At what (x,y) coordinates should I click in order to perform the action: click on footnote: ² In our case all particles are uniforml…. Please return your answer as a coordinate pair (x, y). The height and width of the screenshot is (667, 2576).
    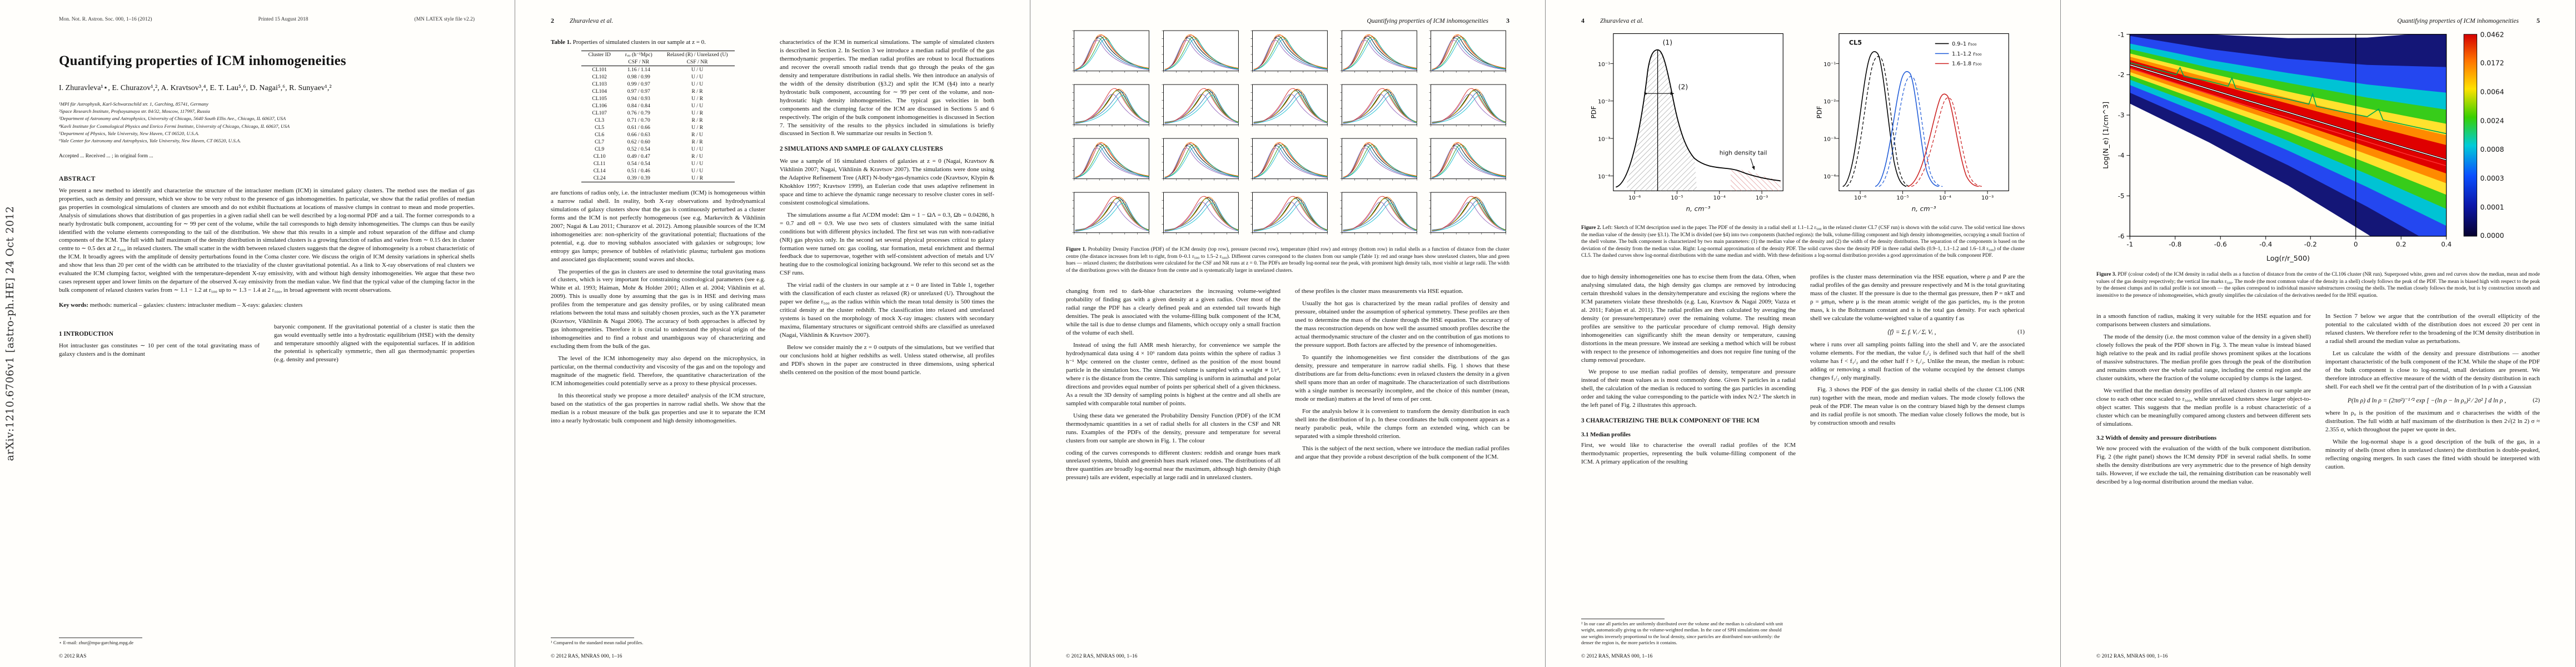
    Looking at the image, I should click on (1684, 632).